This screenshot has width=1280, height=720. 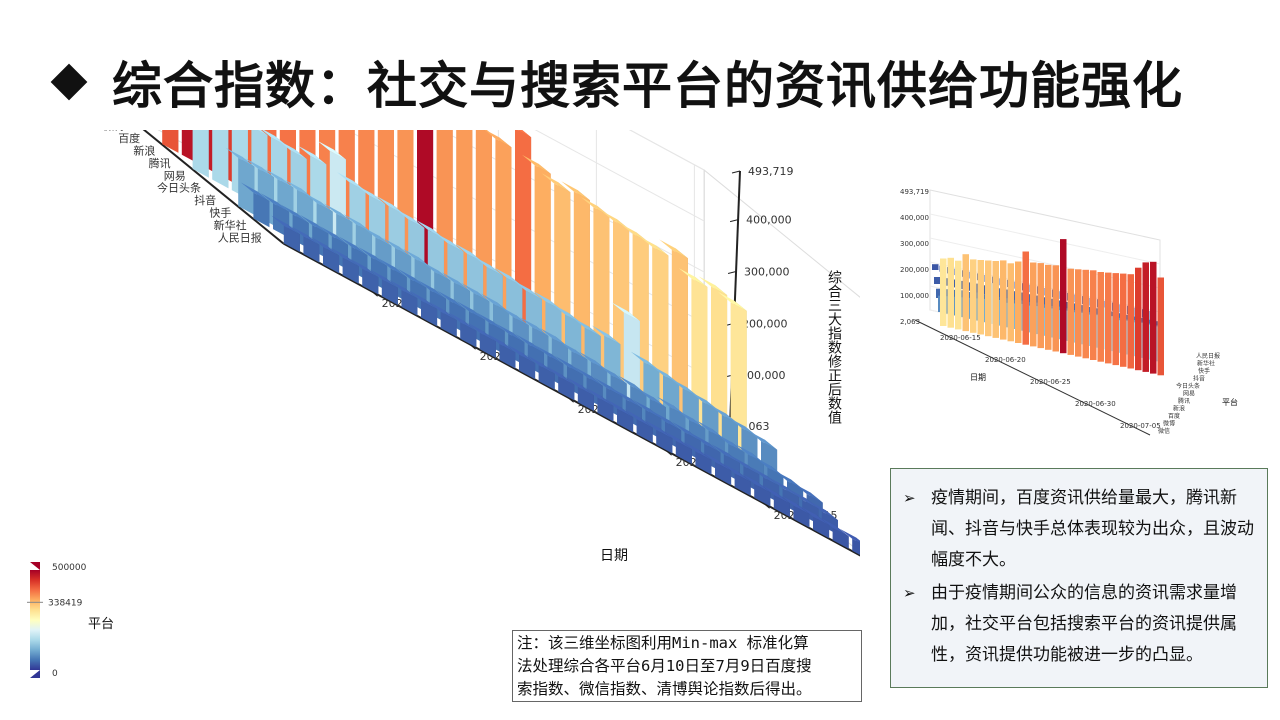 I want to click on mini-y-tick-label: 快手, so click(x=1204, y=371).